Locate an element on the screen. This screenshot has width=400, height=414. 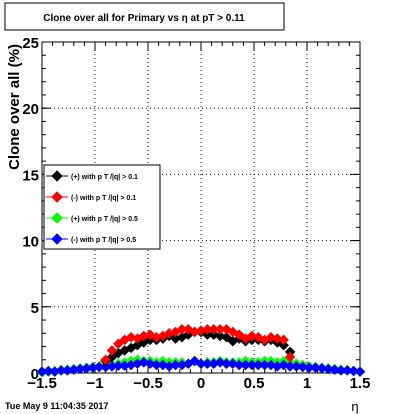
title-box is located at coordinates (144, 16).